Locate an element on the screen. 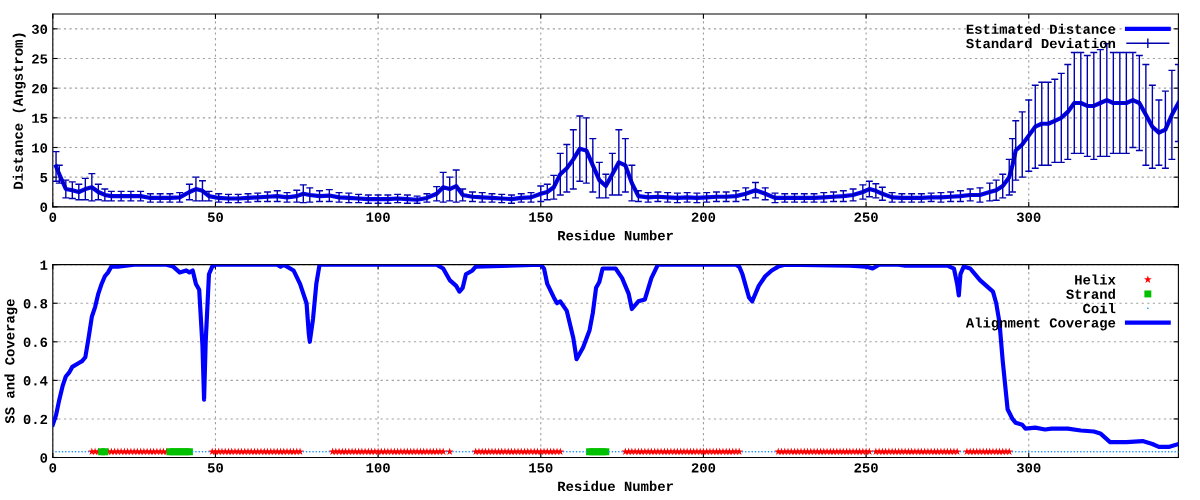 This screenshot has width=1200, height=500. y-tick-label: 20 is located at coordinates (40, 88).